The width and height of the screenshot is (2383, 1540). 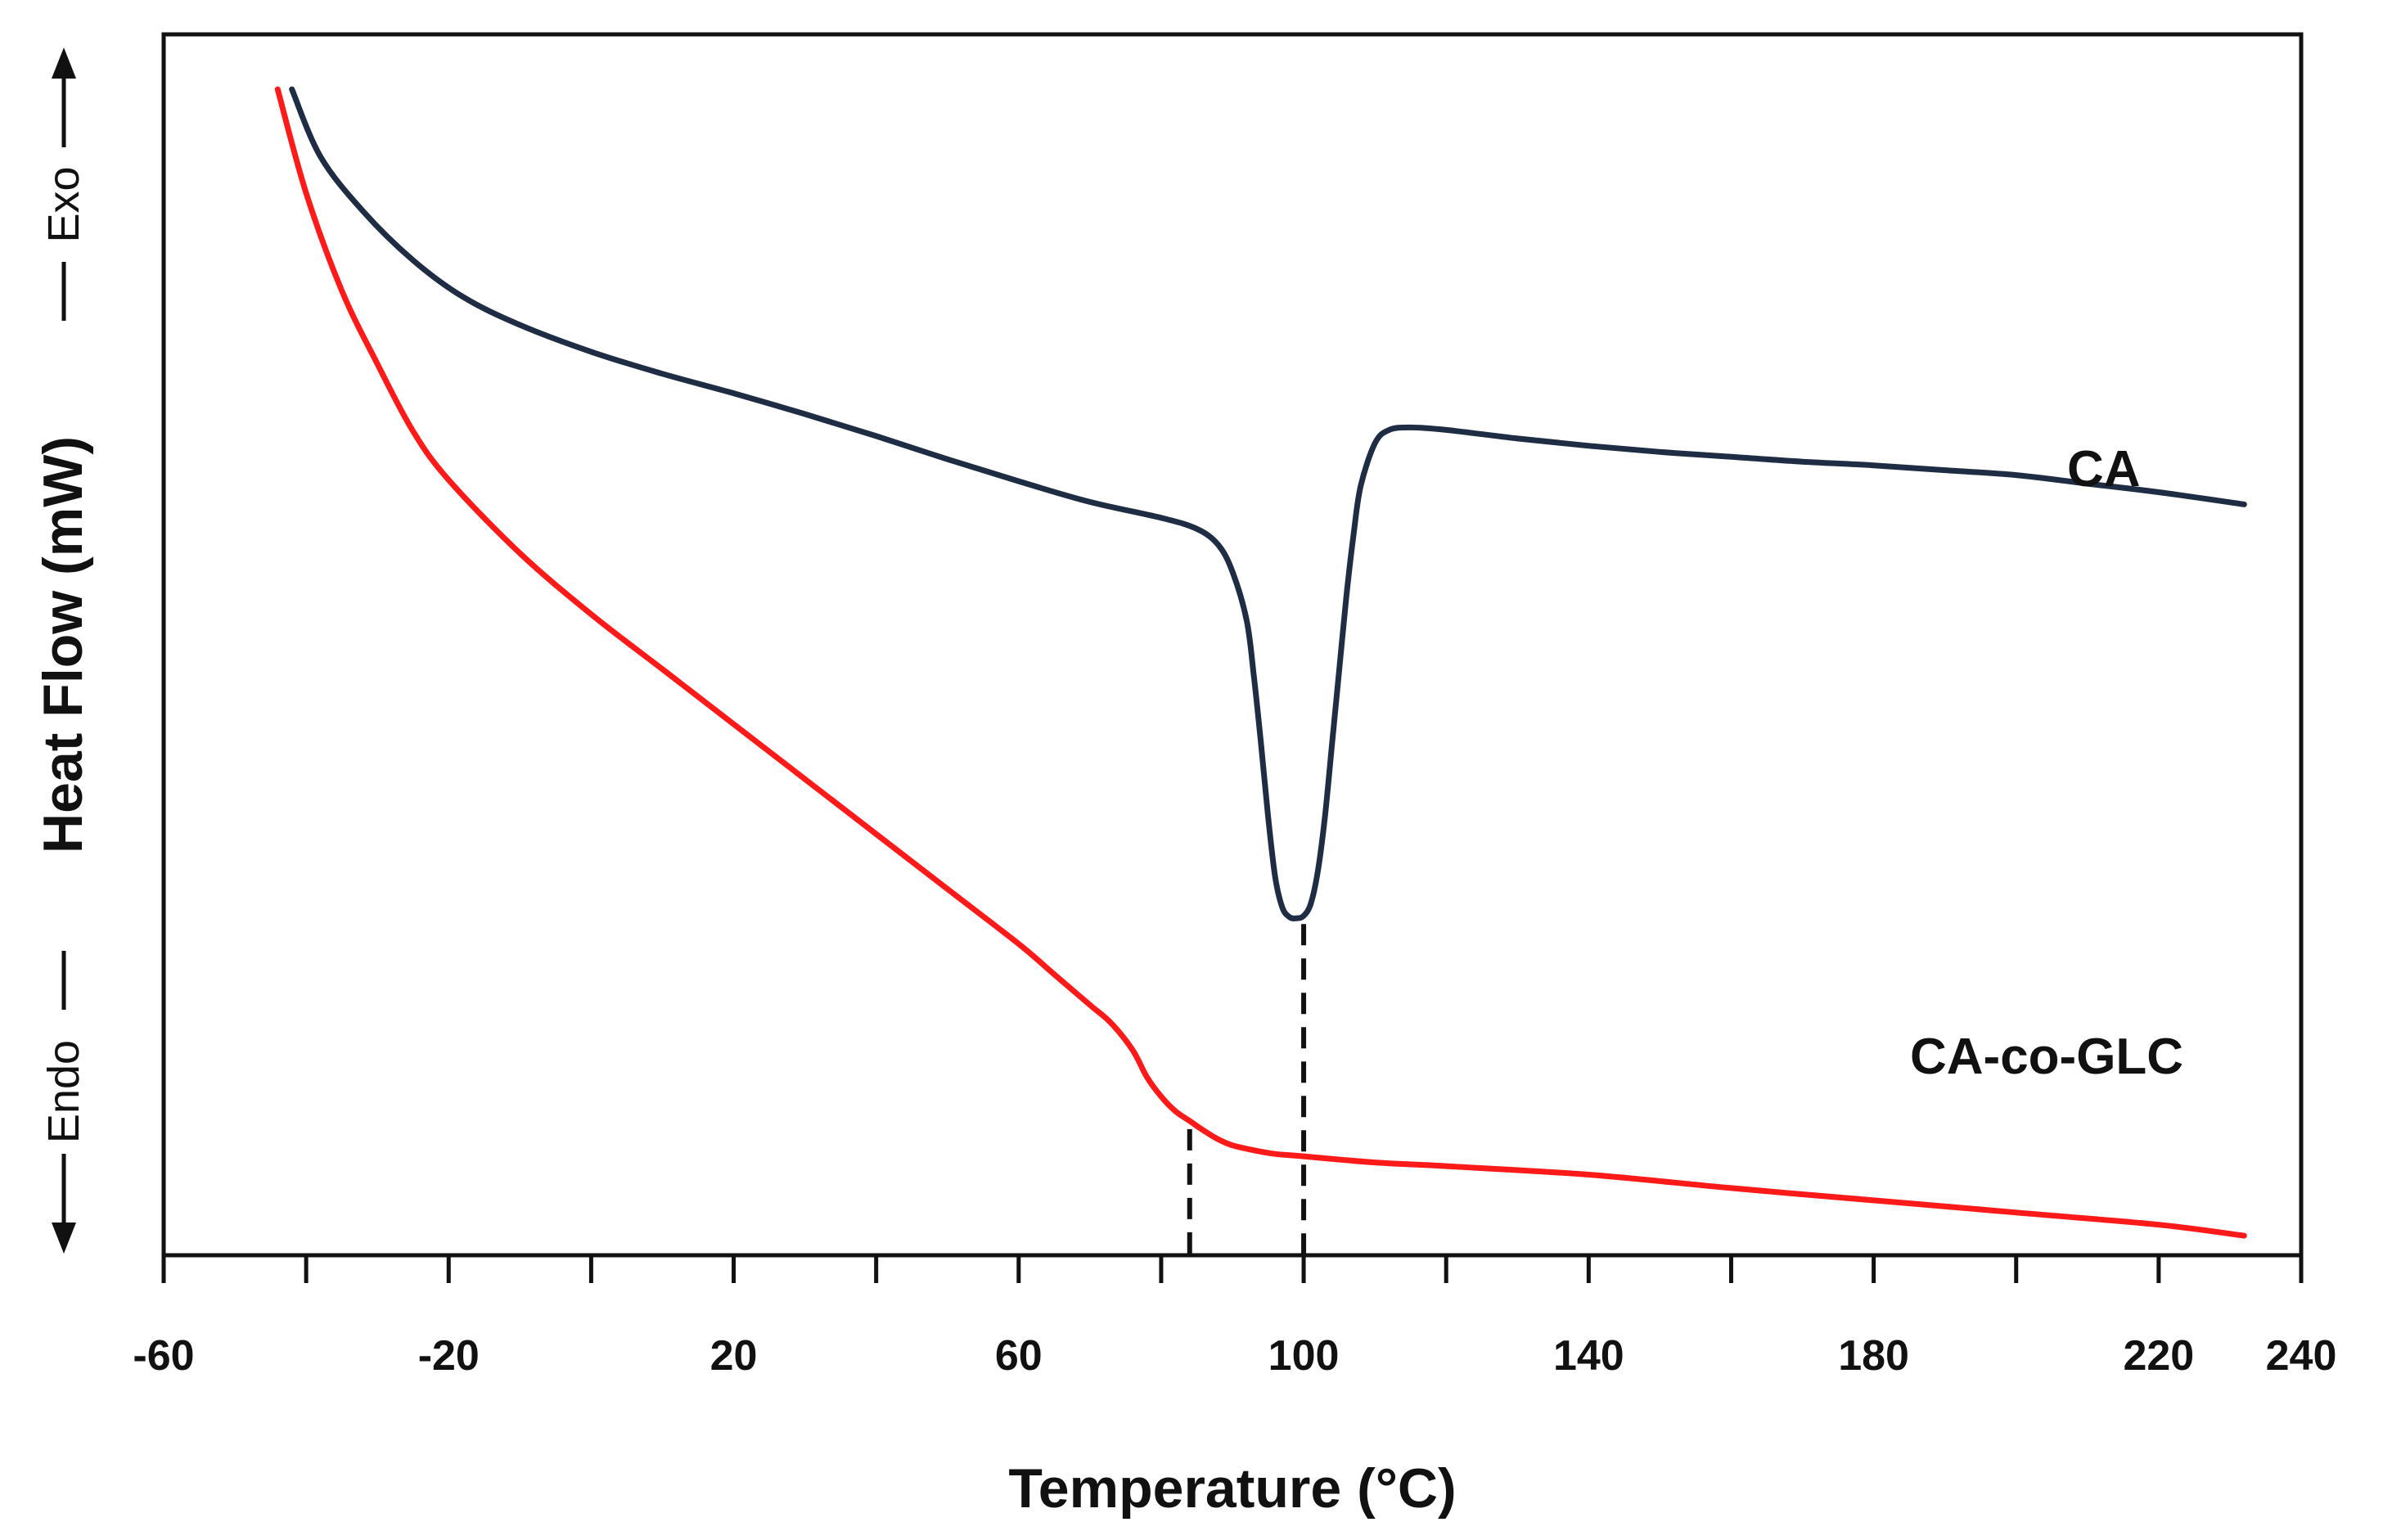 I want to click on x-tick-label: 180, so click(x=1873, y=1356).